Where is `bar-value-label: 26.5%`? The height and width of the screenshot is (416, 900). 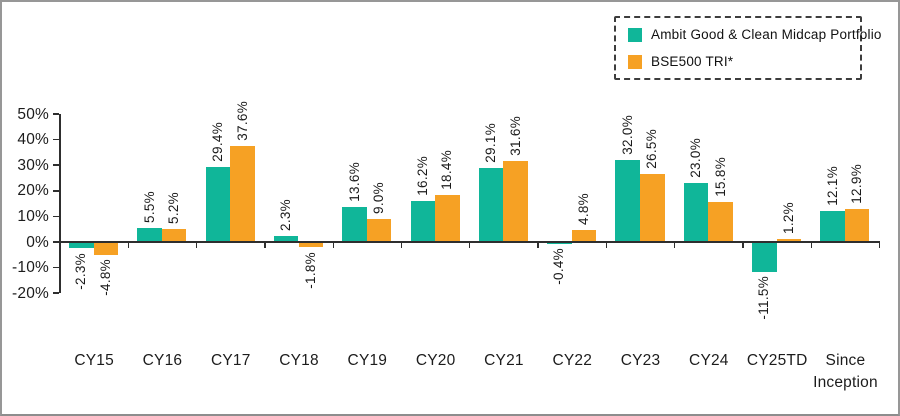
bar-value-label: 26.5% is located at coordinates (652, 149).